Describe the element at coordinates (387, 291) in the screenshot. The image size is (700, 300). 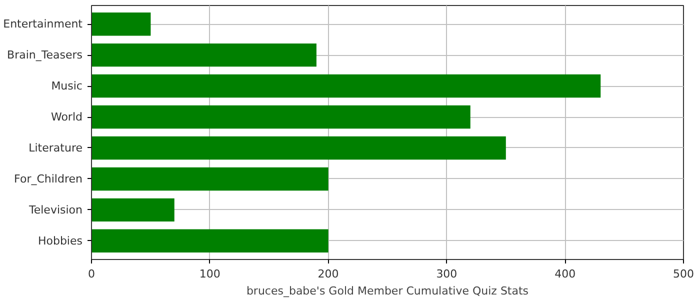
I see `x-axis-title: bruces_babe's Gold Member Cumulative Quiz Stats` at that location.